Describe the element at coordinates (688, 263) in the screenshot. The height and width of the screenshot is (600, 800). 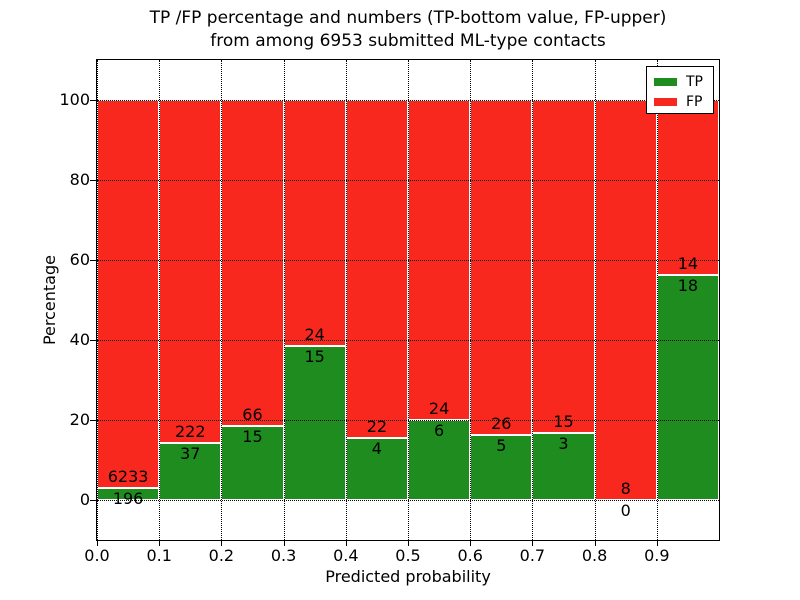
I see `fp-count-label: 14` at that location.